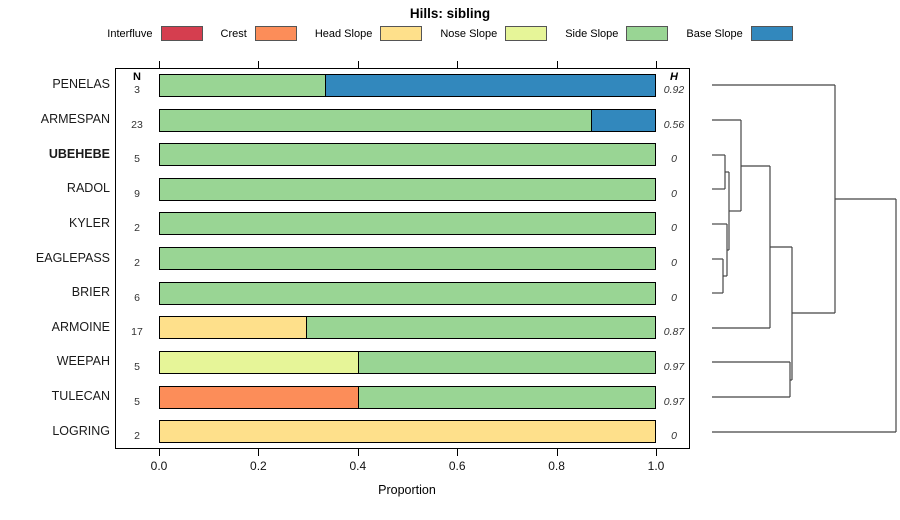  Describe the element at coordinates (343, 33) in the screenshot. I see `legend-label: Head Slope` at that location.